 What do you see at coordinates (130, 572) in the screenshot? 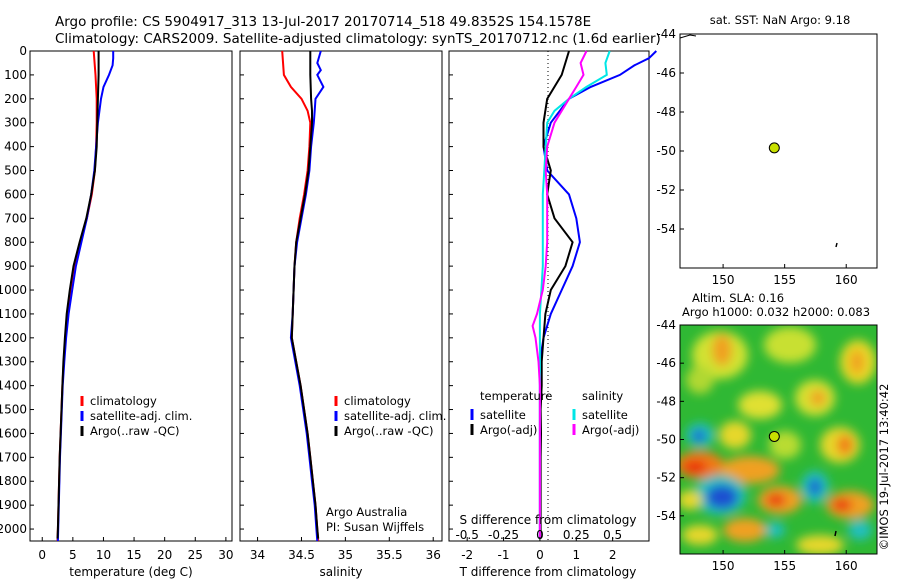
I see `temperature-axis-label: temperature (deg C)` at bounding box center [130, 572].